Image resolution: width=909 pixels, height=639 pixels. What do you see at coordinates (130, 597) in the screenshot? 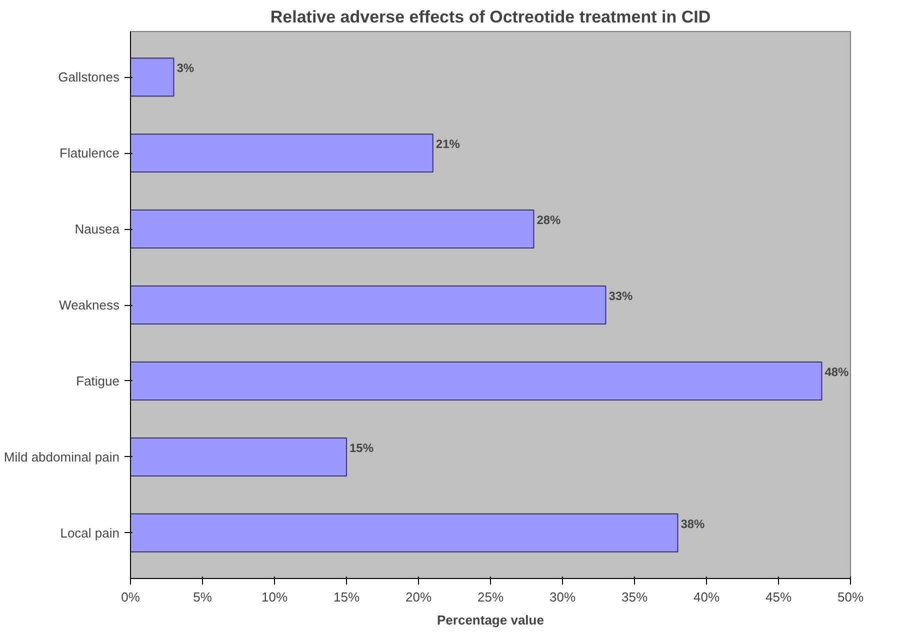
I see `x-tick-label: 0%` at bounding box center [130, 597].